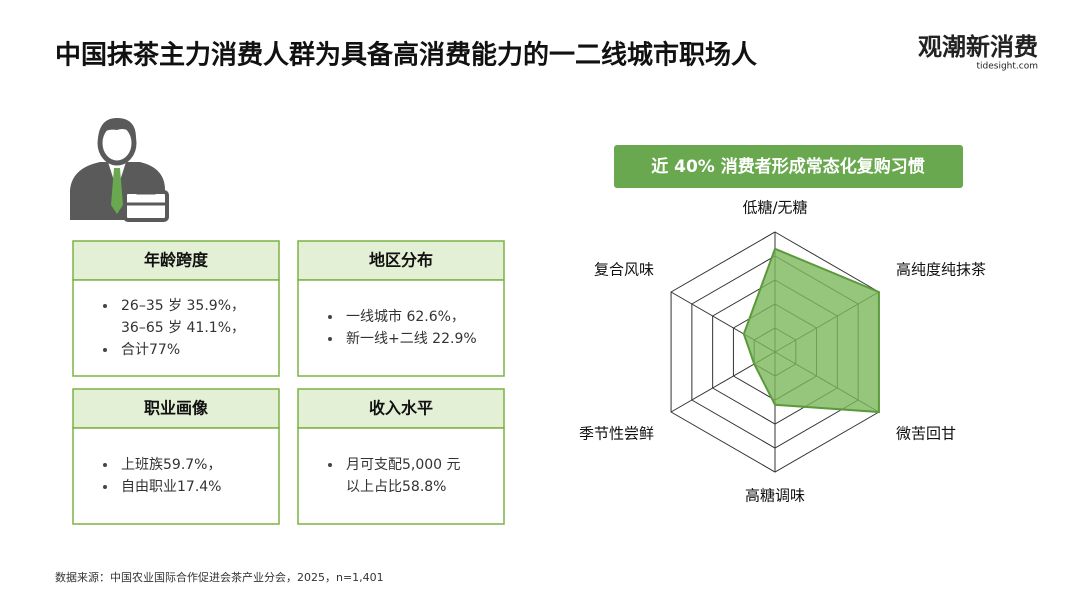  I want to click on card-title: 职业画像, so click(176, 408).